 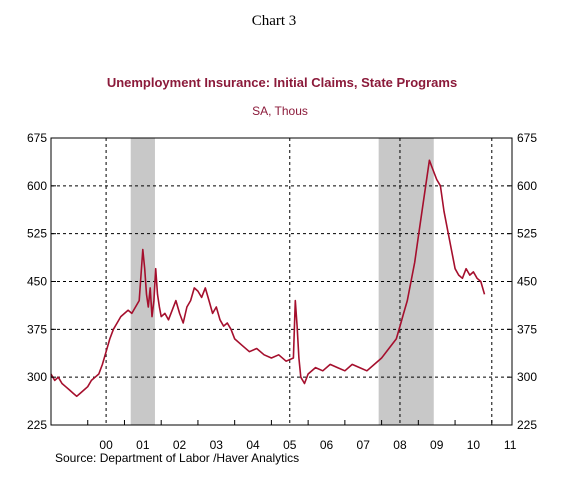 What do you see at coordinates (280, 111) in the screenshot?
I see `chart-subtitle: SA, Thous` at bounding box center [280, 111].